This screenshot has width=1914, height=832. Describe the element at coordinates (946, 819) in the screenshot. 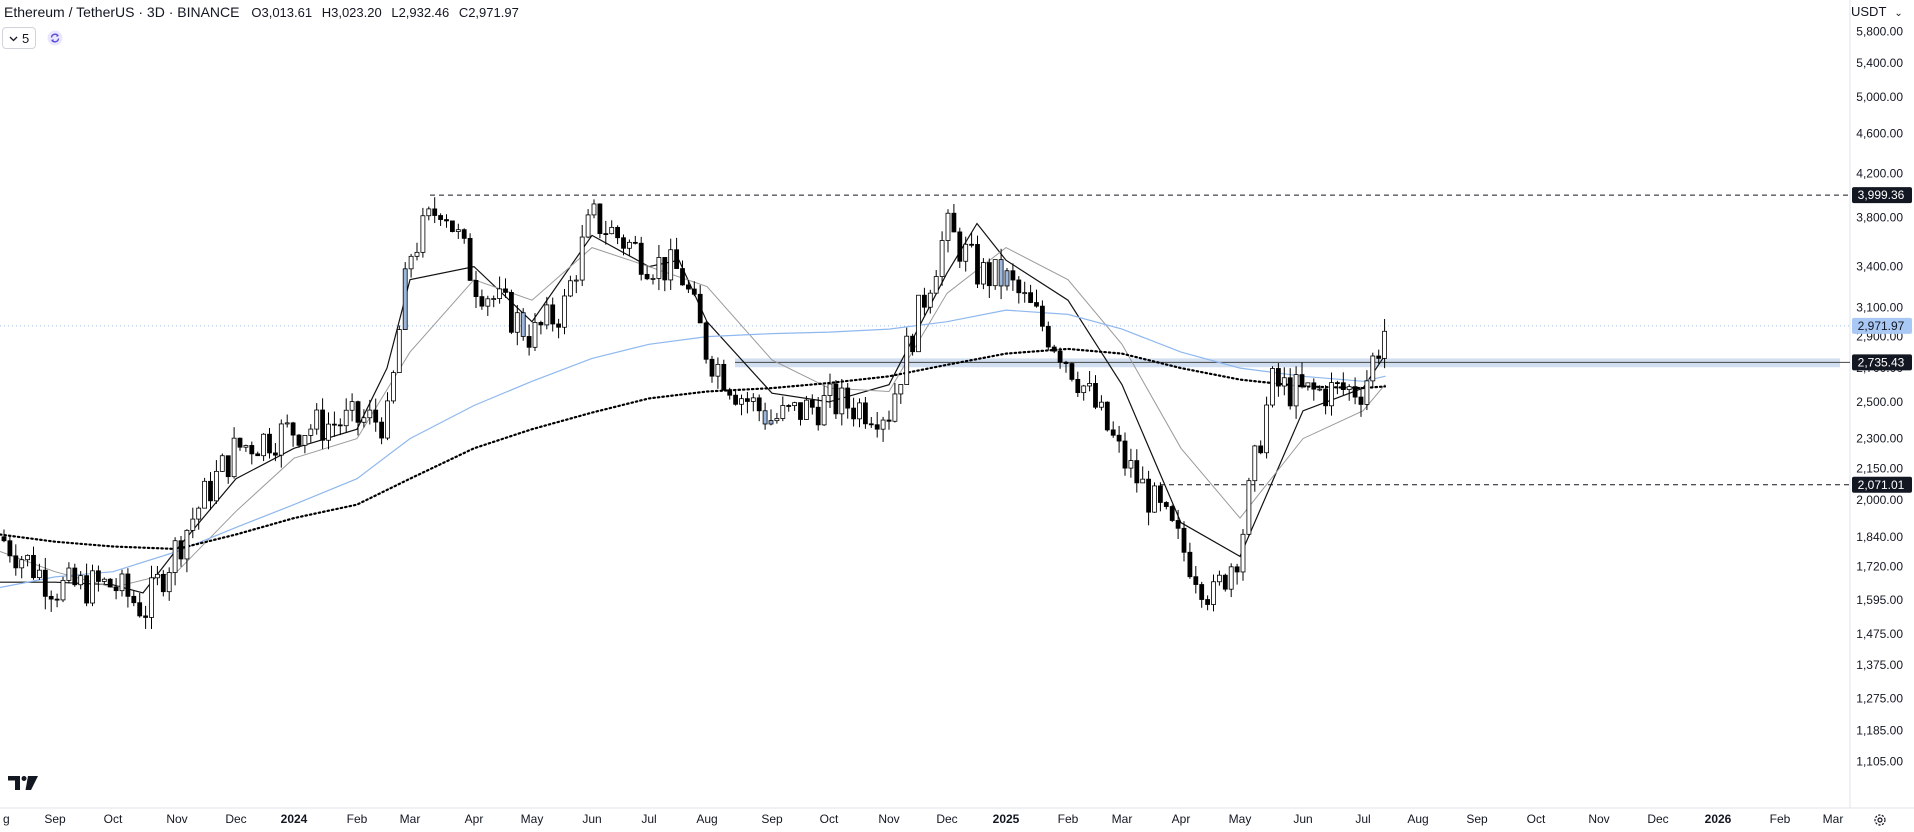

I see `x-tick-label: Dec` at that location.